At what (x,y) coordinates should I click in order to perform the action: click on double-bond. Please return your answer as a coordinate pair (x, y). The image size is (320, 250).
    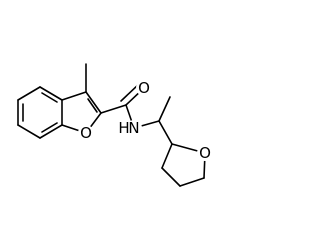
    Looking at the image, I should click on (130, 92).